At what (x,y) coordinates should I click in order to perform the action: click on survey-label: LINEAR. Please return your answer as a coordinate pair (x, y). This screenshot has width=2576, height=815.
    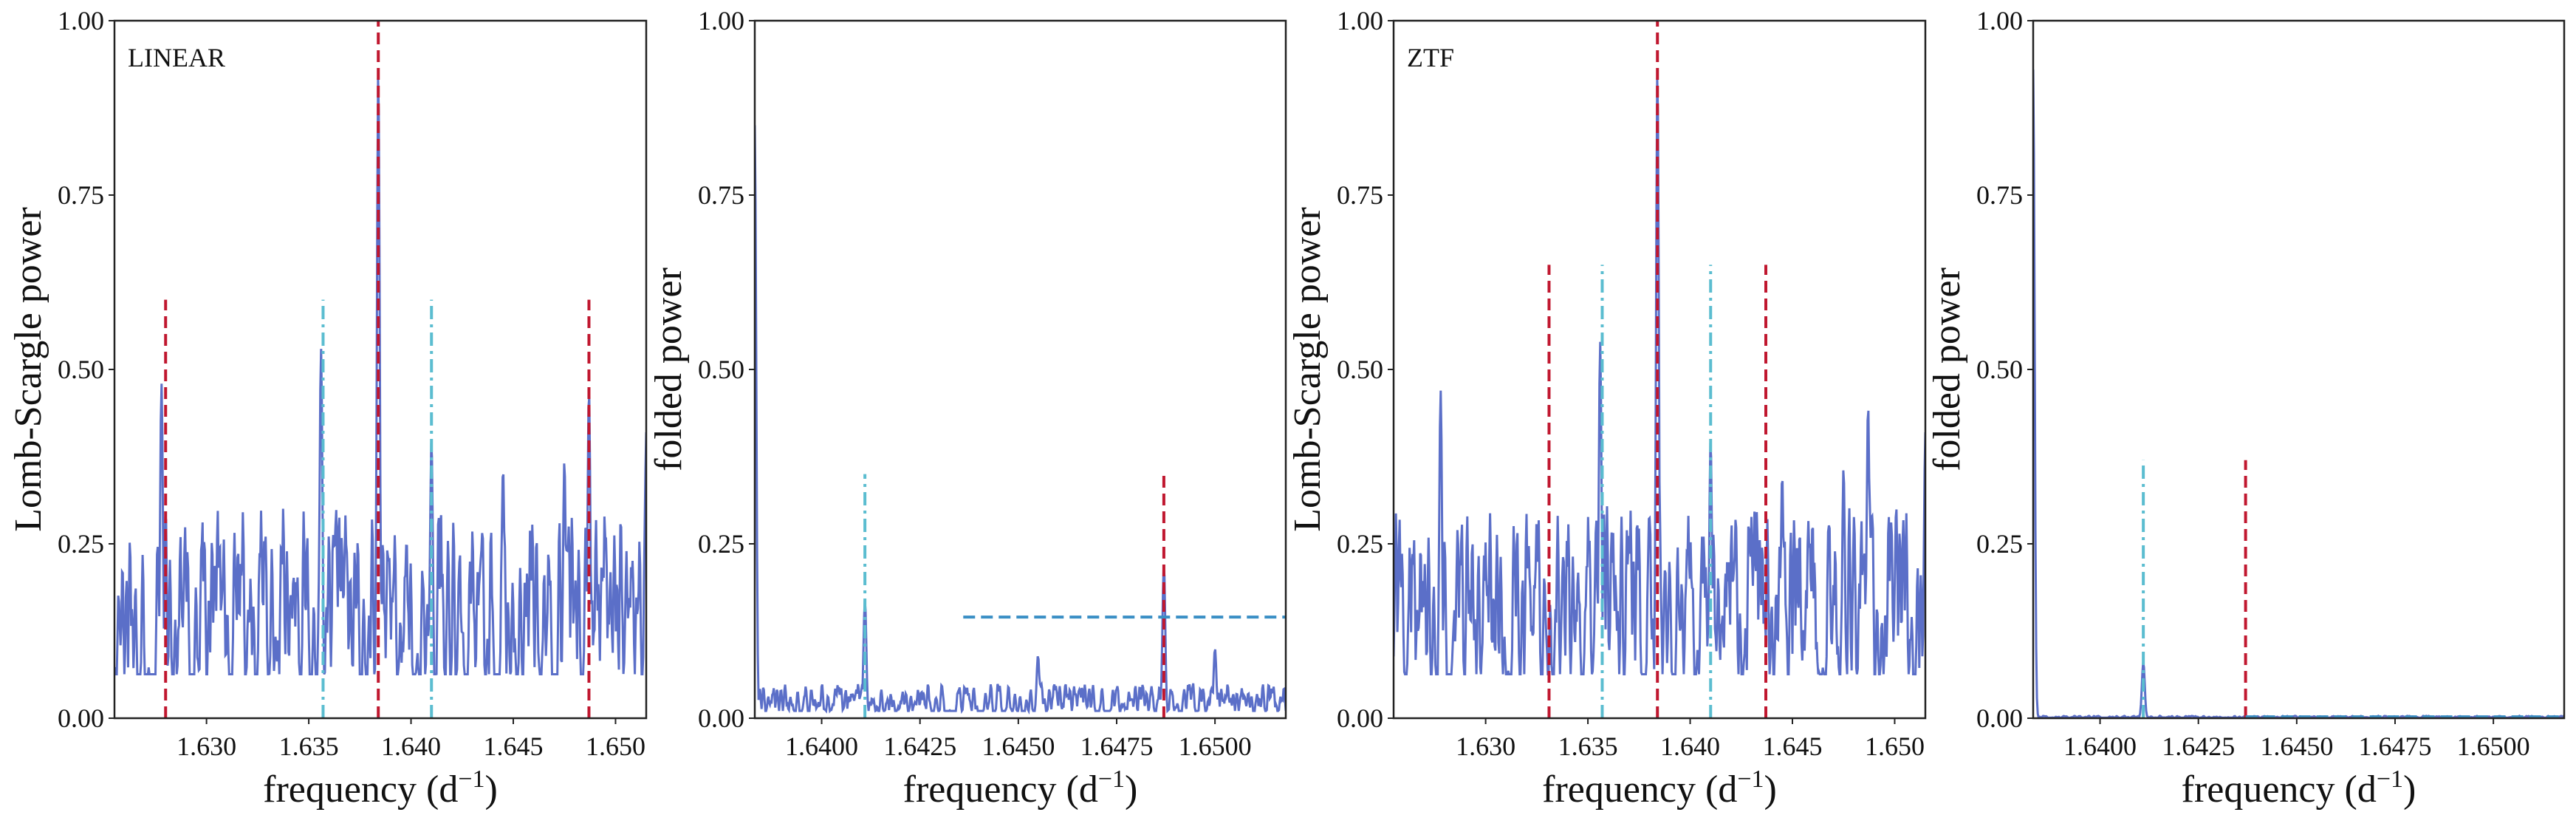
    Looking at the image, I should click on (176, 57).